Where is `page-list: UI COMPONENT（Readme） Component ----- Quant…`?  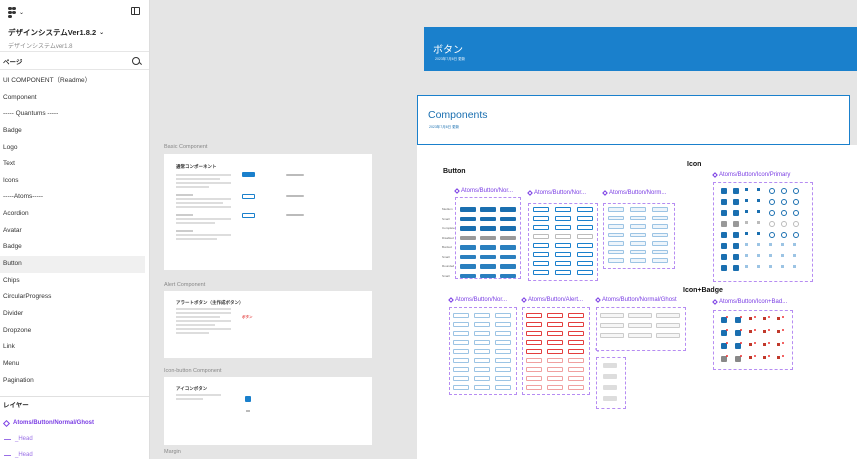
page-list: UI COMPONENT（Readme） Component ----- Quant… is located at coordinates (74, 229).